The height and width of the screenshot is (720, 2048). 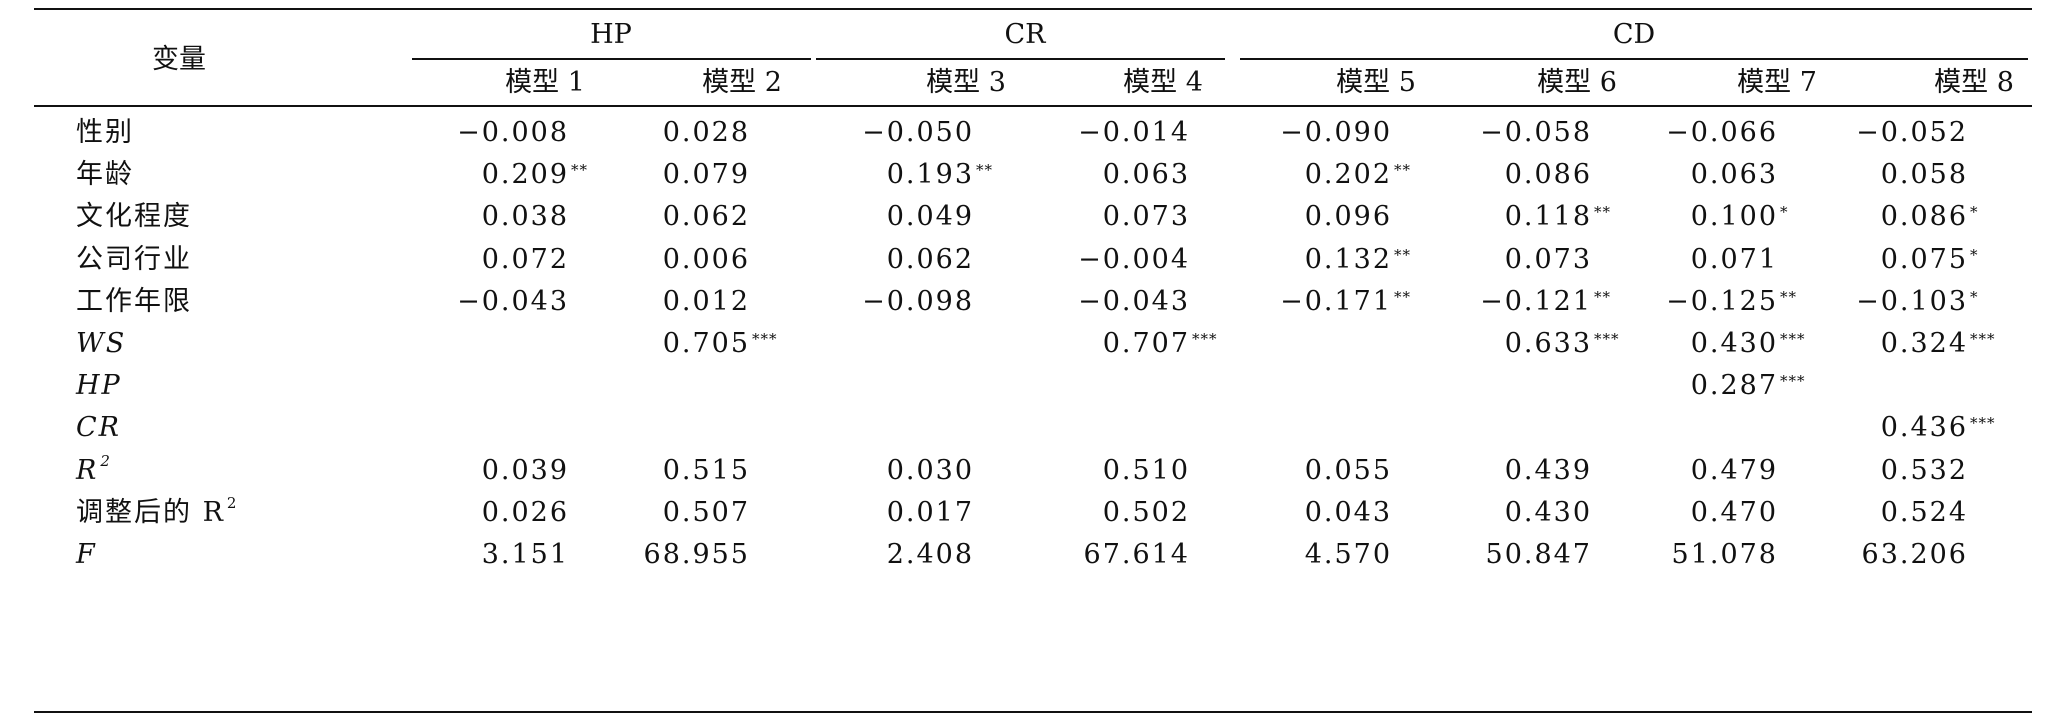 I want to click on table-cell: 4.570, so click(x=1348, y=555).